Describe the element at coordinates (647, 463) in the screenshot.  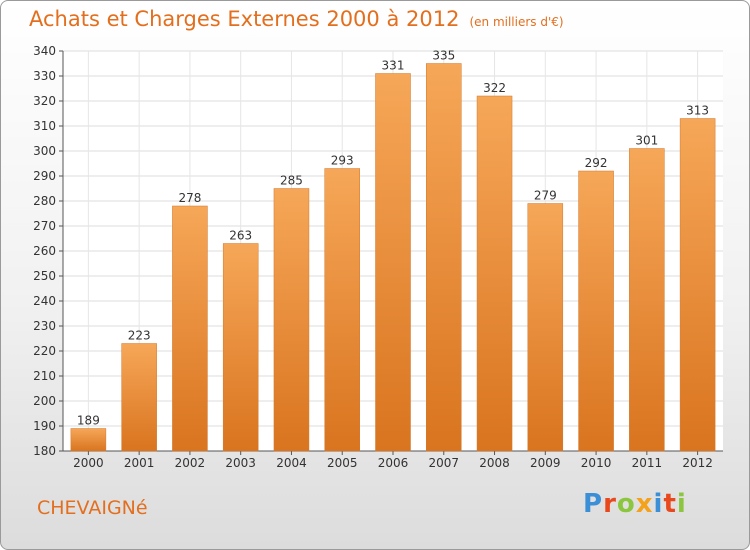
I see `x-tick-label-2011: 2011` at that location.